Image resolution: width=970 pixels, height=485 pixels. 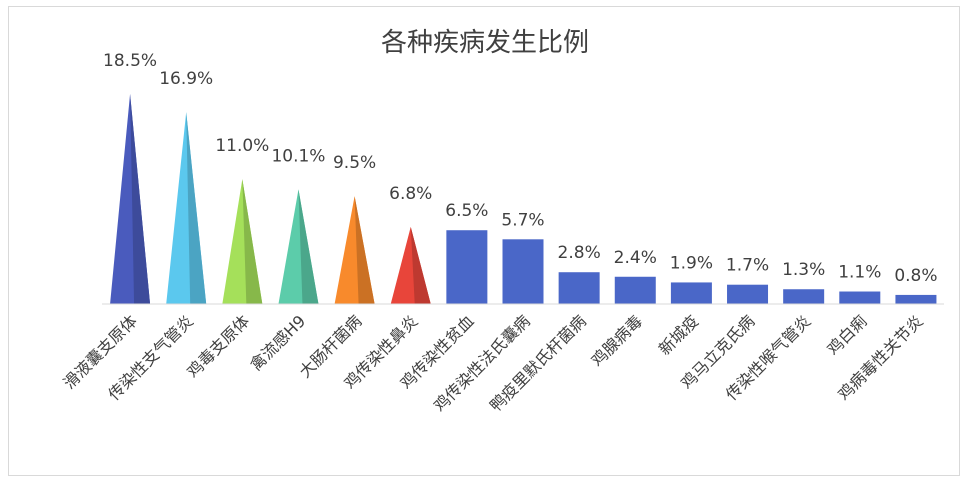 What do you see at coordinates (691, 263) in the screenshot?
I see `data-label: 1.9%` at bounding box center [691, 263].